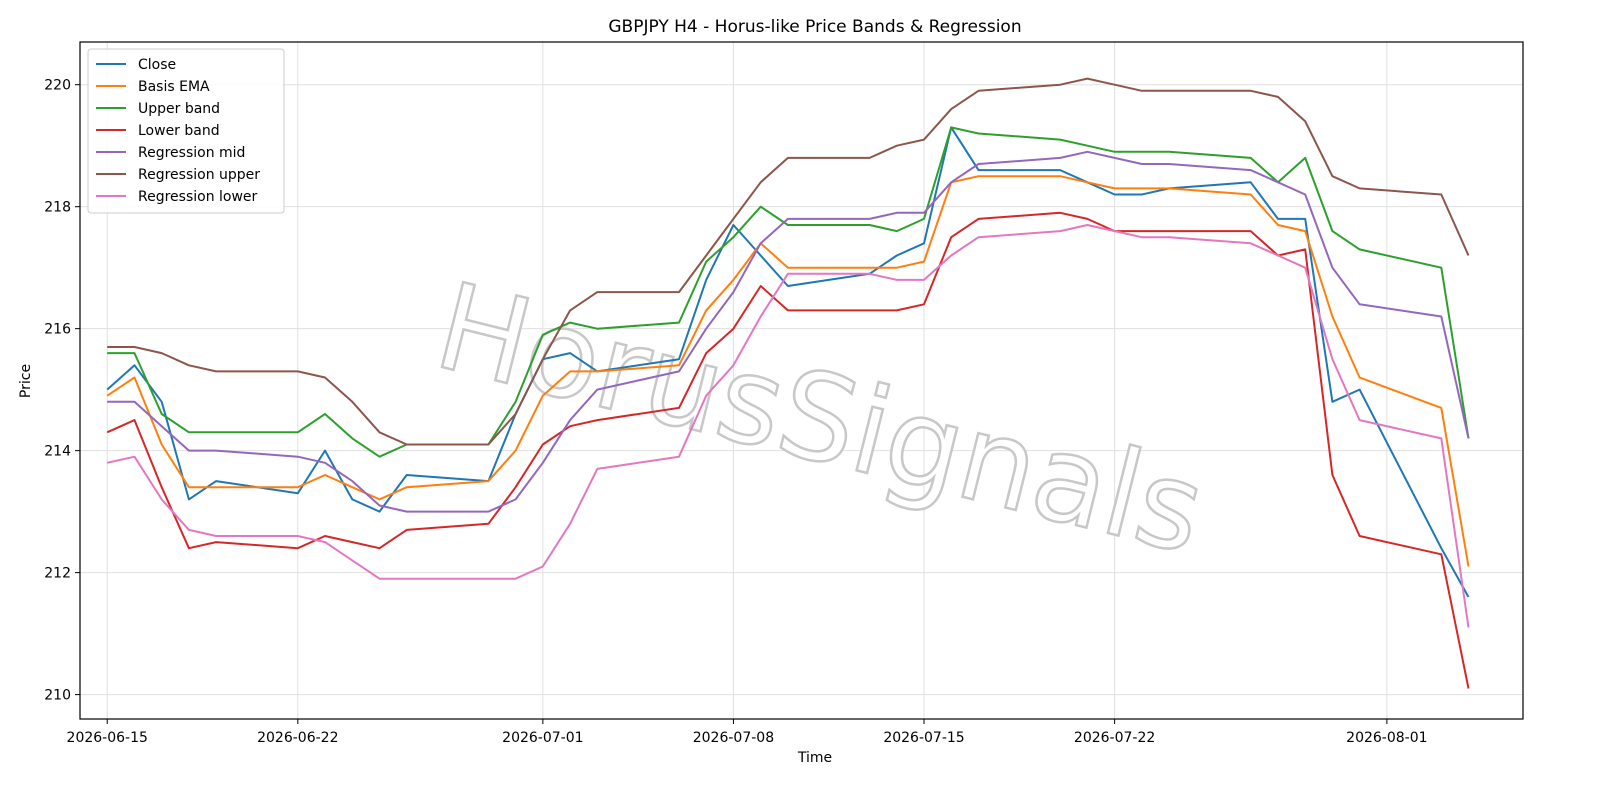 This screenshot has height=800, width=1600. I want to click on legend-label: Regression upper, so click(199, 175).